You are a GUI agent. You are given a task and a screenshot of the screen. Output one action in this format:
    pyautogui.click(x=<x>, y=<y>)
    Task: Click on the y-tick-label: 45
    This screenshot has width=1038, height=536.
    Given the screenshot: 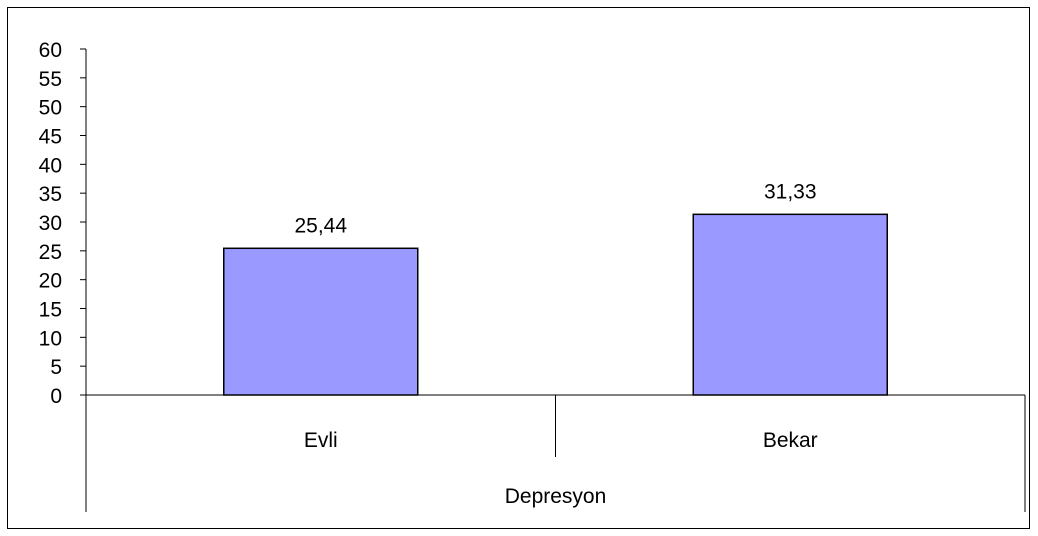 What is the action you would take?
    pyautogui.click(x=50, y=137)
    